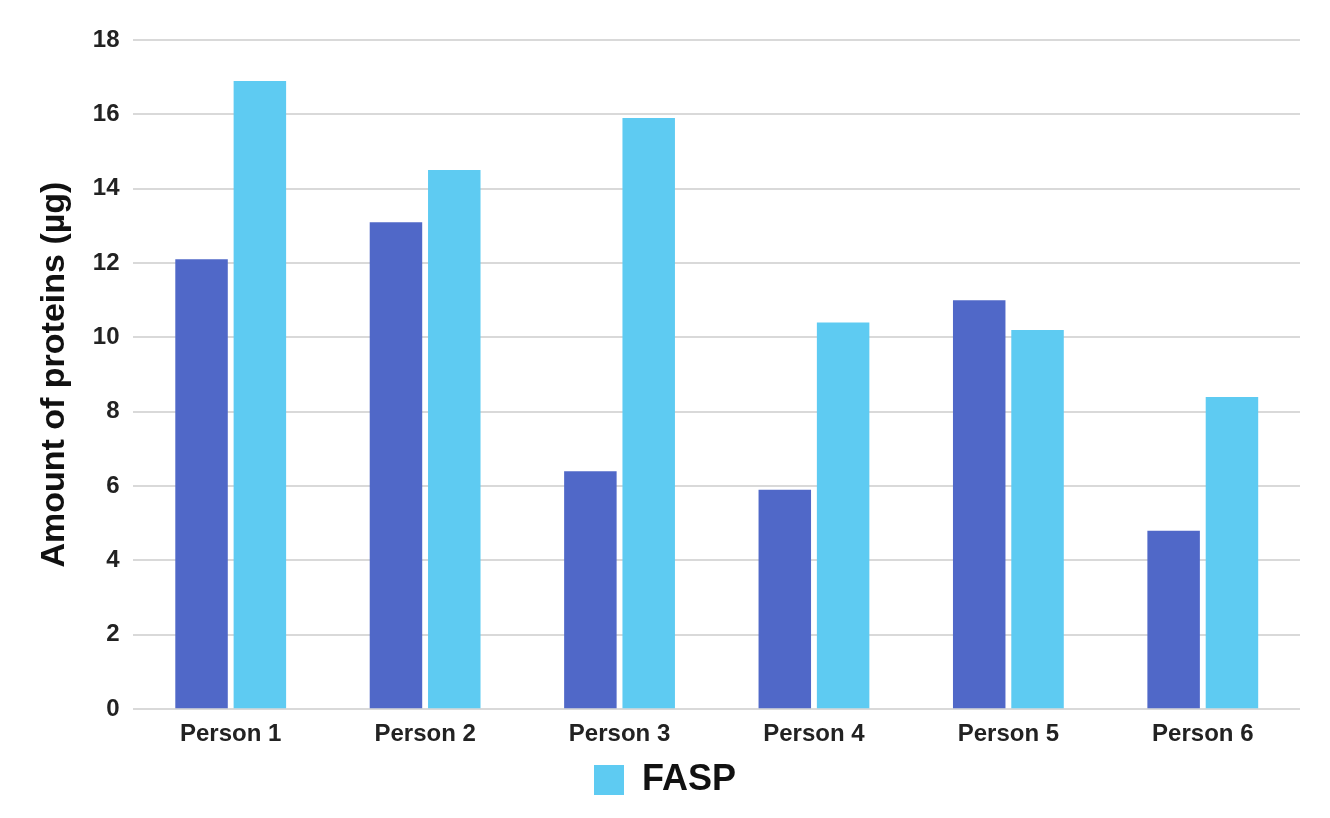 The width and height of the screenshot is (1330, 818). Describe the element at coordinates (113, 484) in the screenshot. I see `y-tick-label: 6` at that location.